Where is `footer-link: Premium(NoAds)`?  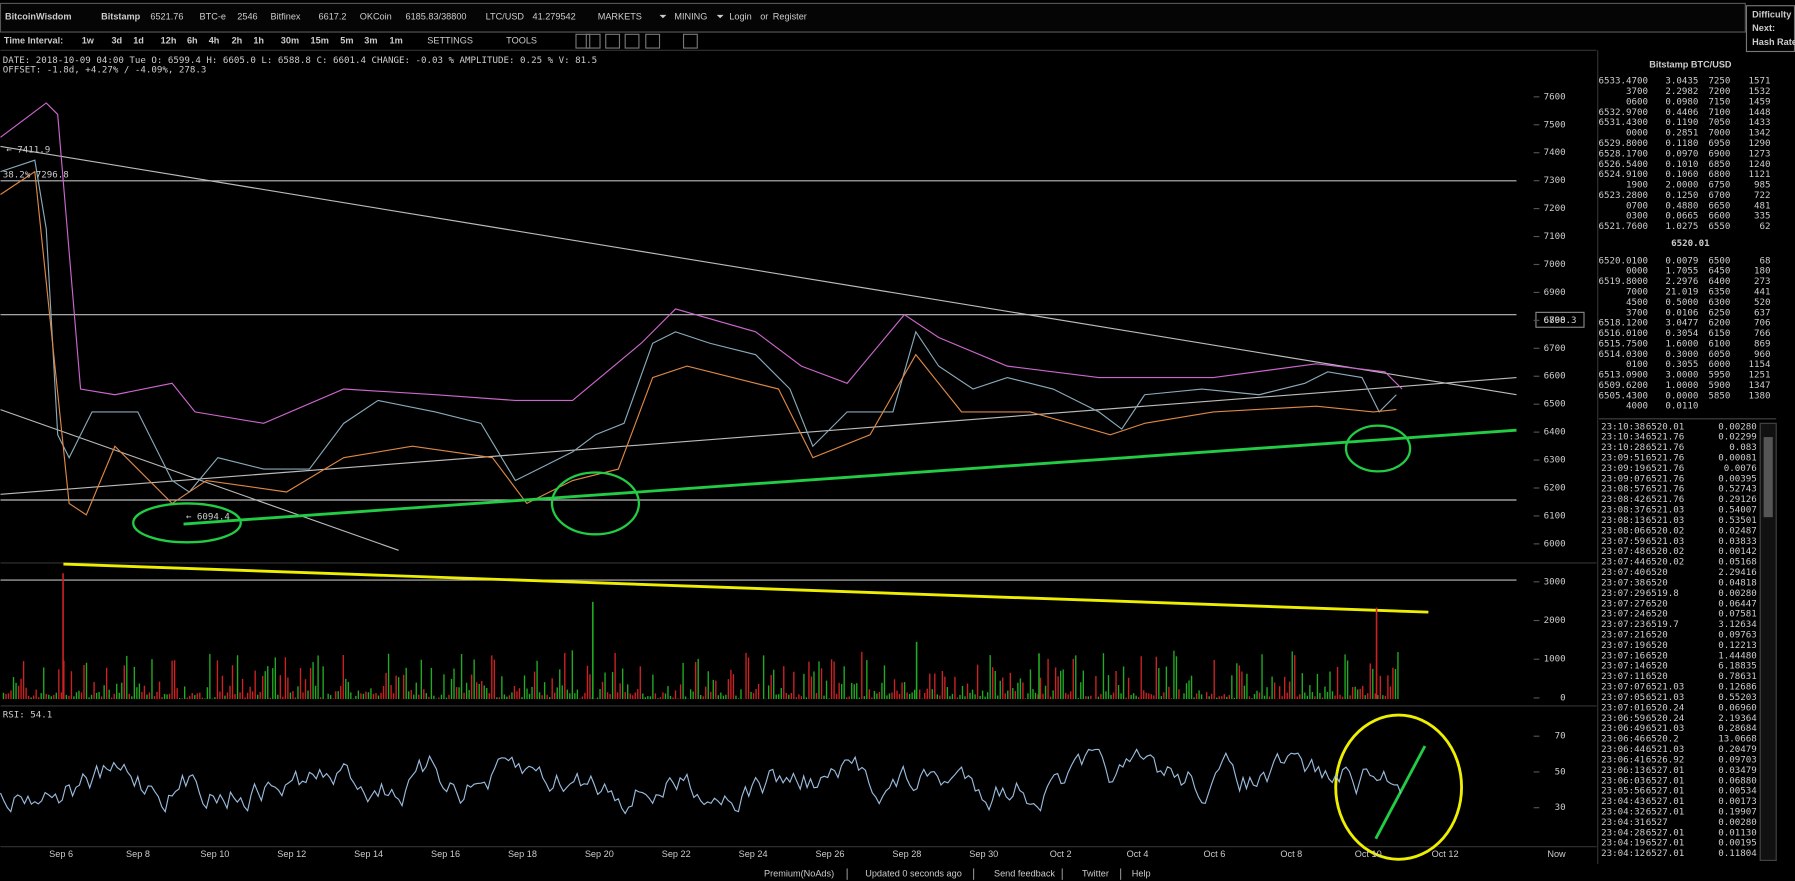 footer-link: Premium(NoAds) is located at coordinates (799, 874).